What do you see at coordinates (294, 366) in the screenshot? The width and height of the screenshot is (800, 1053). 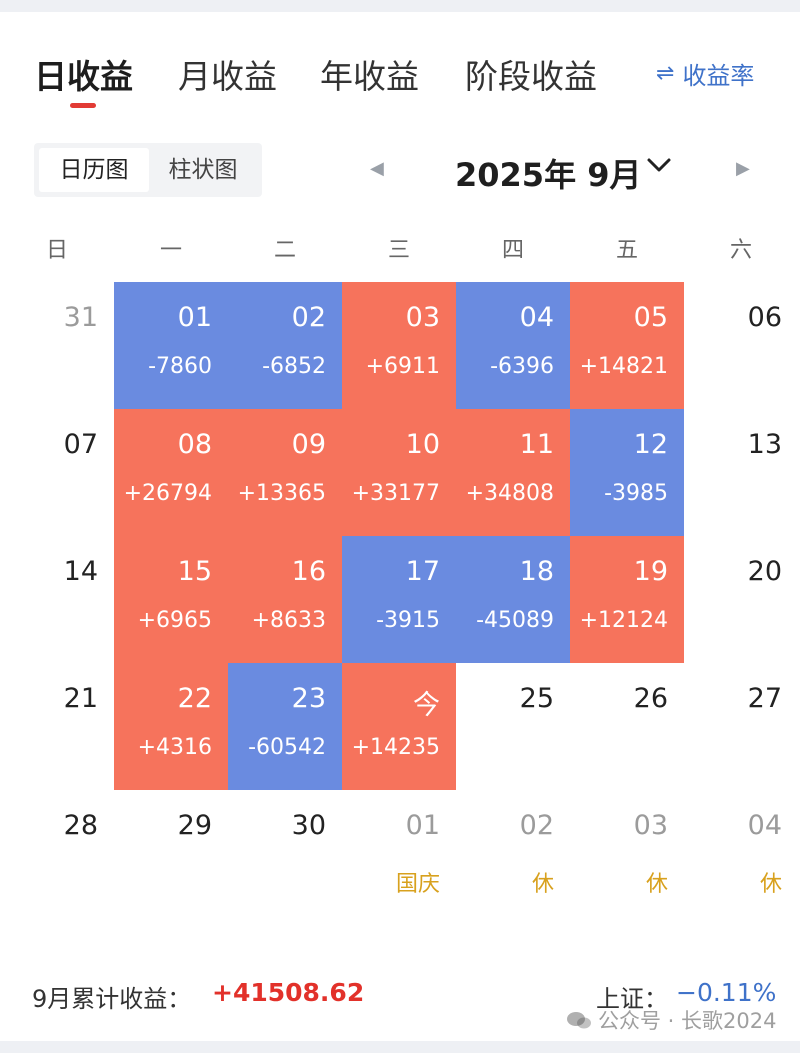 I see `day-return-value: -6852` at bounding box center [294, 366].